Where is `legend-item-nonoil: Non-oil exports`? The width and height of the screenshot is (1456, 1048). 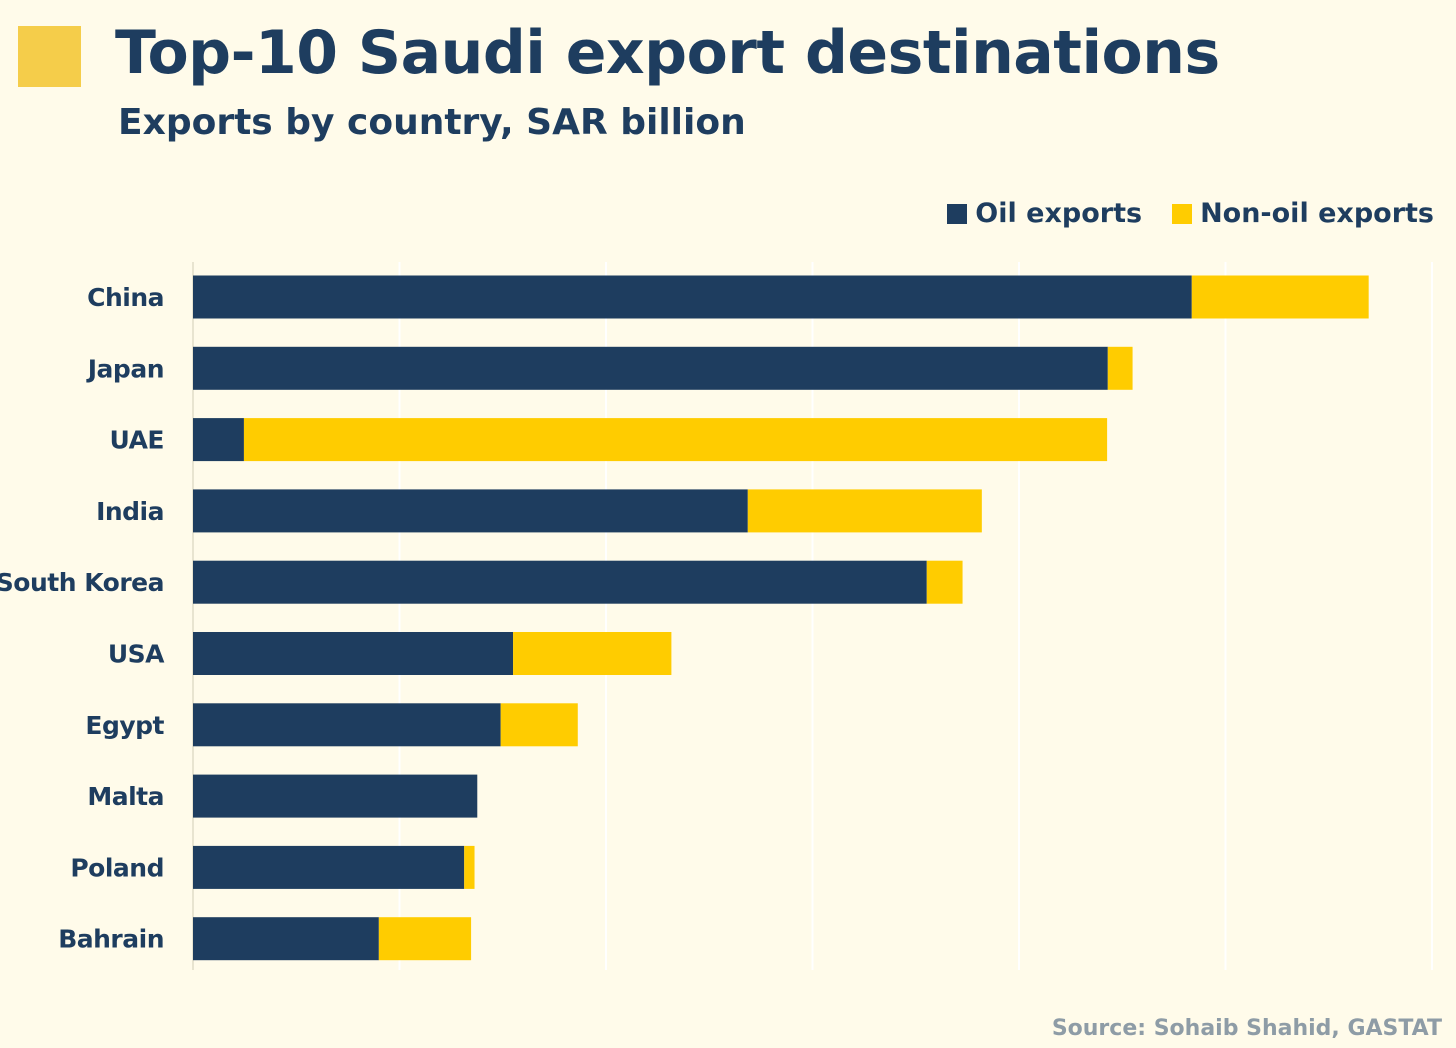
legend-item-nonoil: Non-oil exports is located at coordinates (1303, 213).